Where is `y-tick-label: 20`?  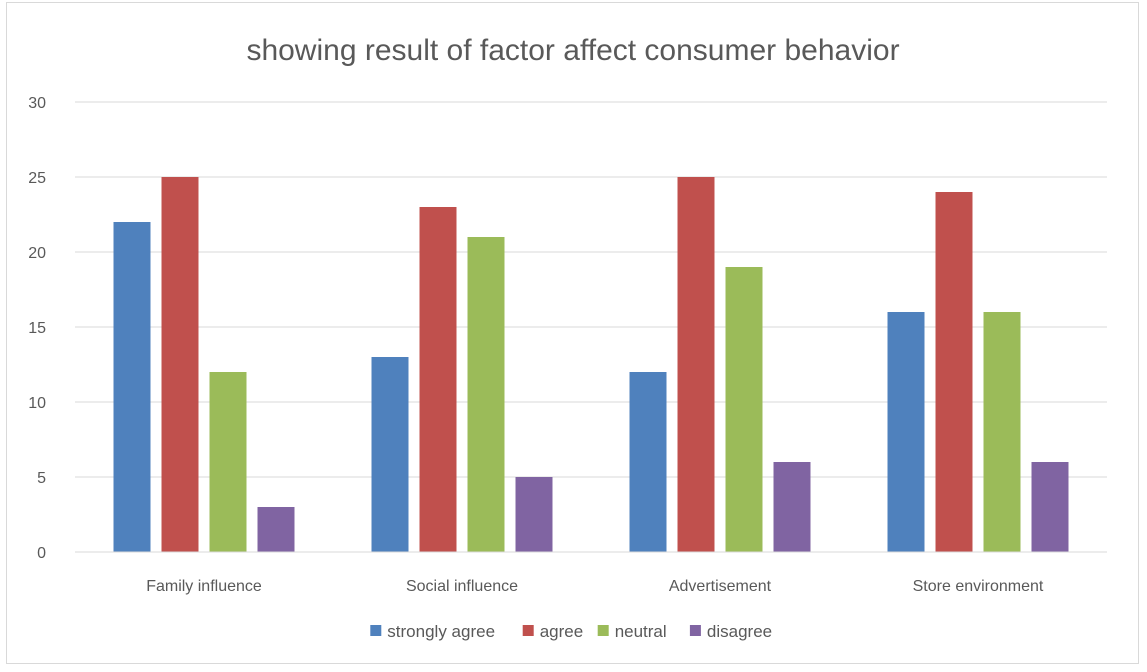
y-tick-label: 20 is located at coordinates (37, 253).